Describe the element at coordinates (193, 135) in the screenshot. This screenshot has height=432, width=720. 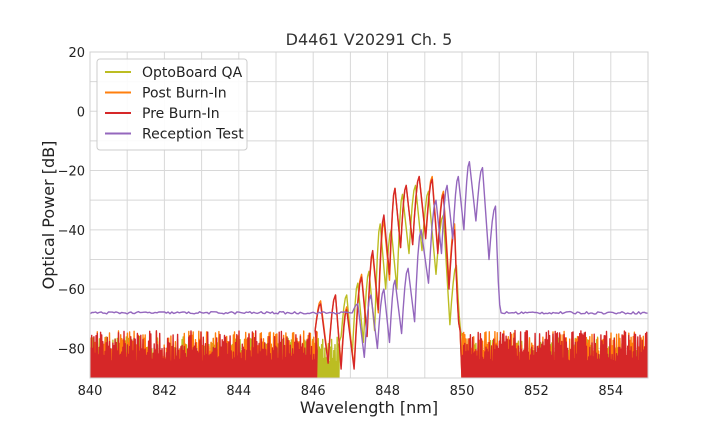
I see `legend-entry: Reception Test` at that location.